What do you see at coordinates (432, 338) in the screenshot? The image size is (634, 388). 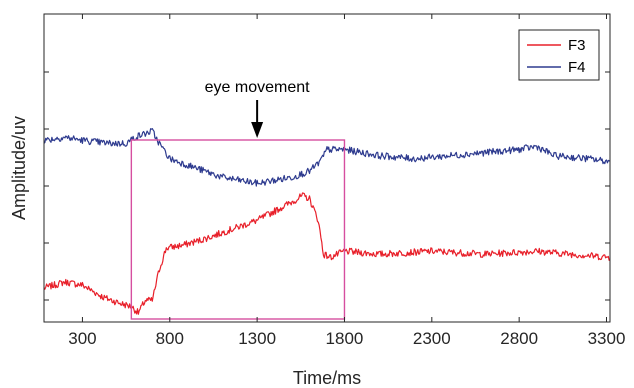 I see `x-tick-label: 2300` at bounding box center [432, 338].